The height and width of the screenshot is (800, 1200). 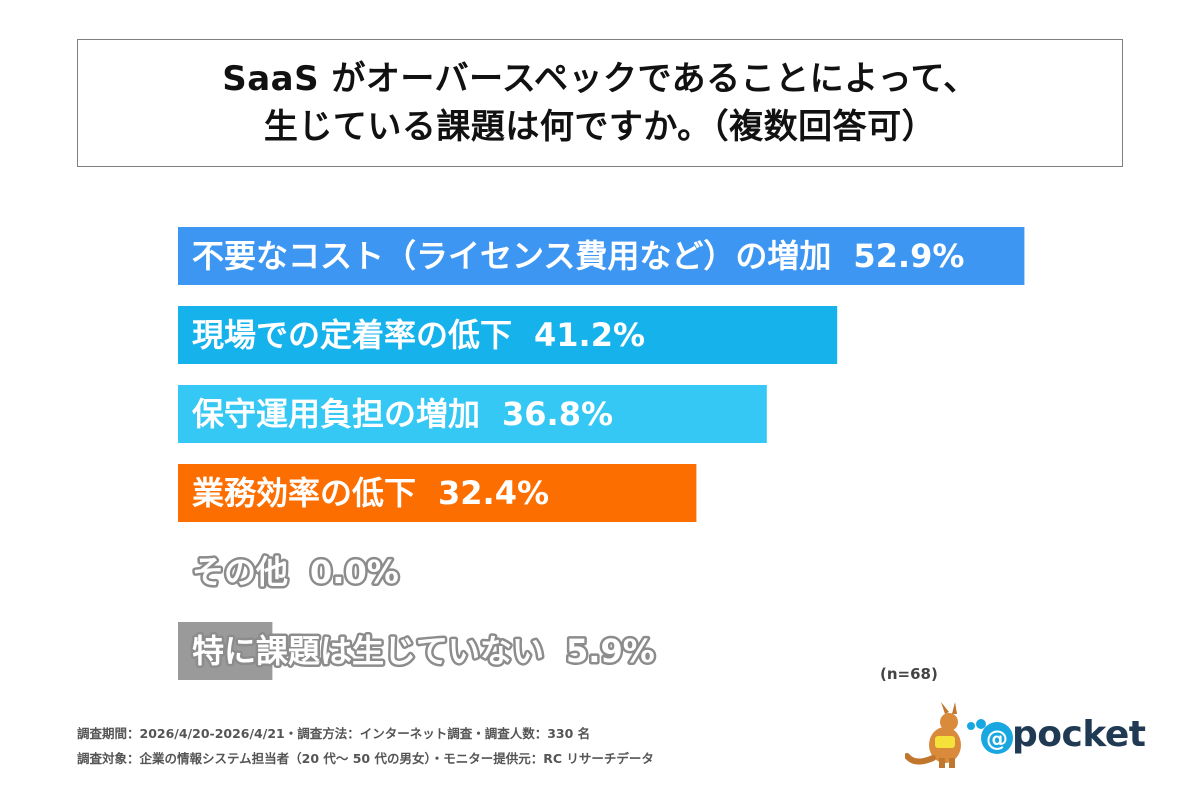 I want to click on bar-category-4: 業務効率の低下, so click(x=304, y=493).